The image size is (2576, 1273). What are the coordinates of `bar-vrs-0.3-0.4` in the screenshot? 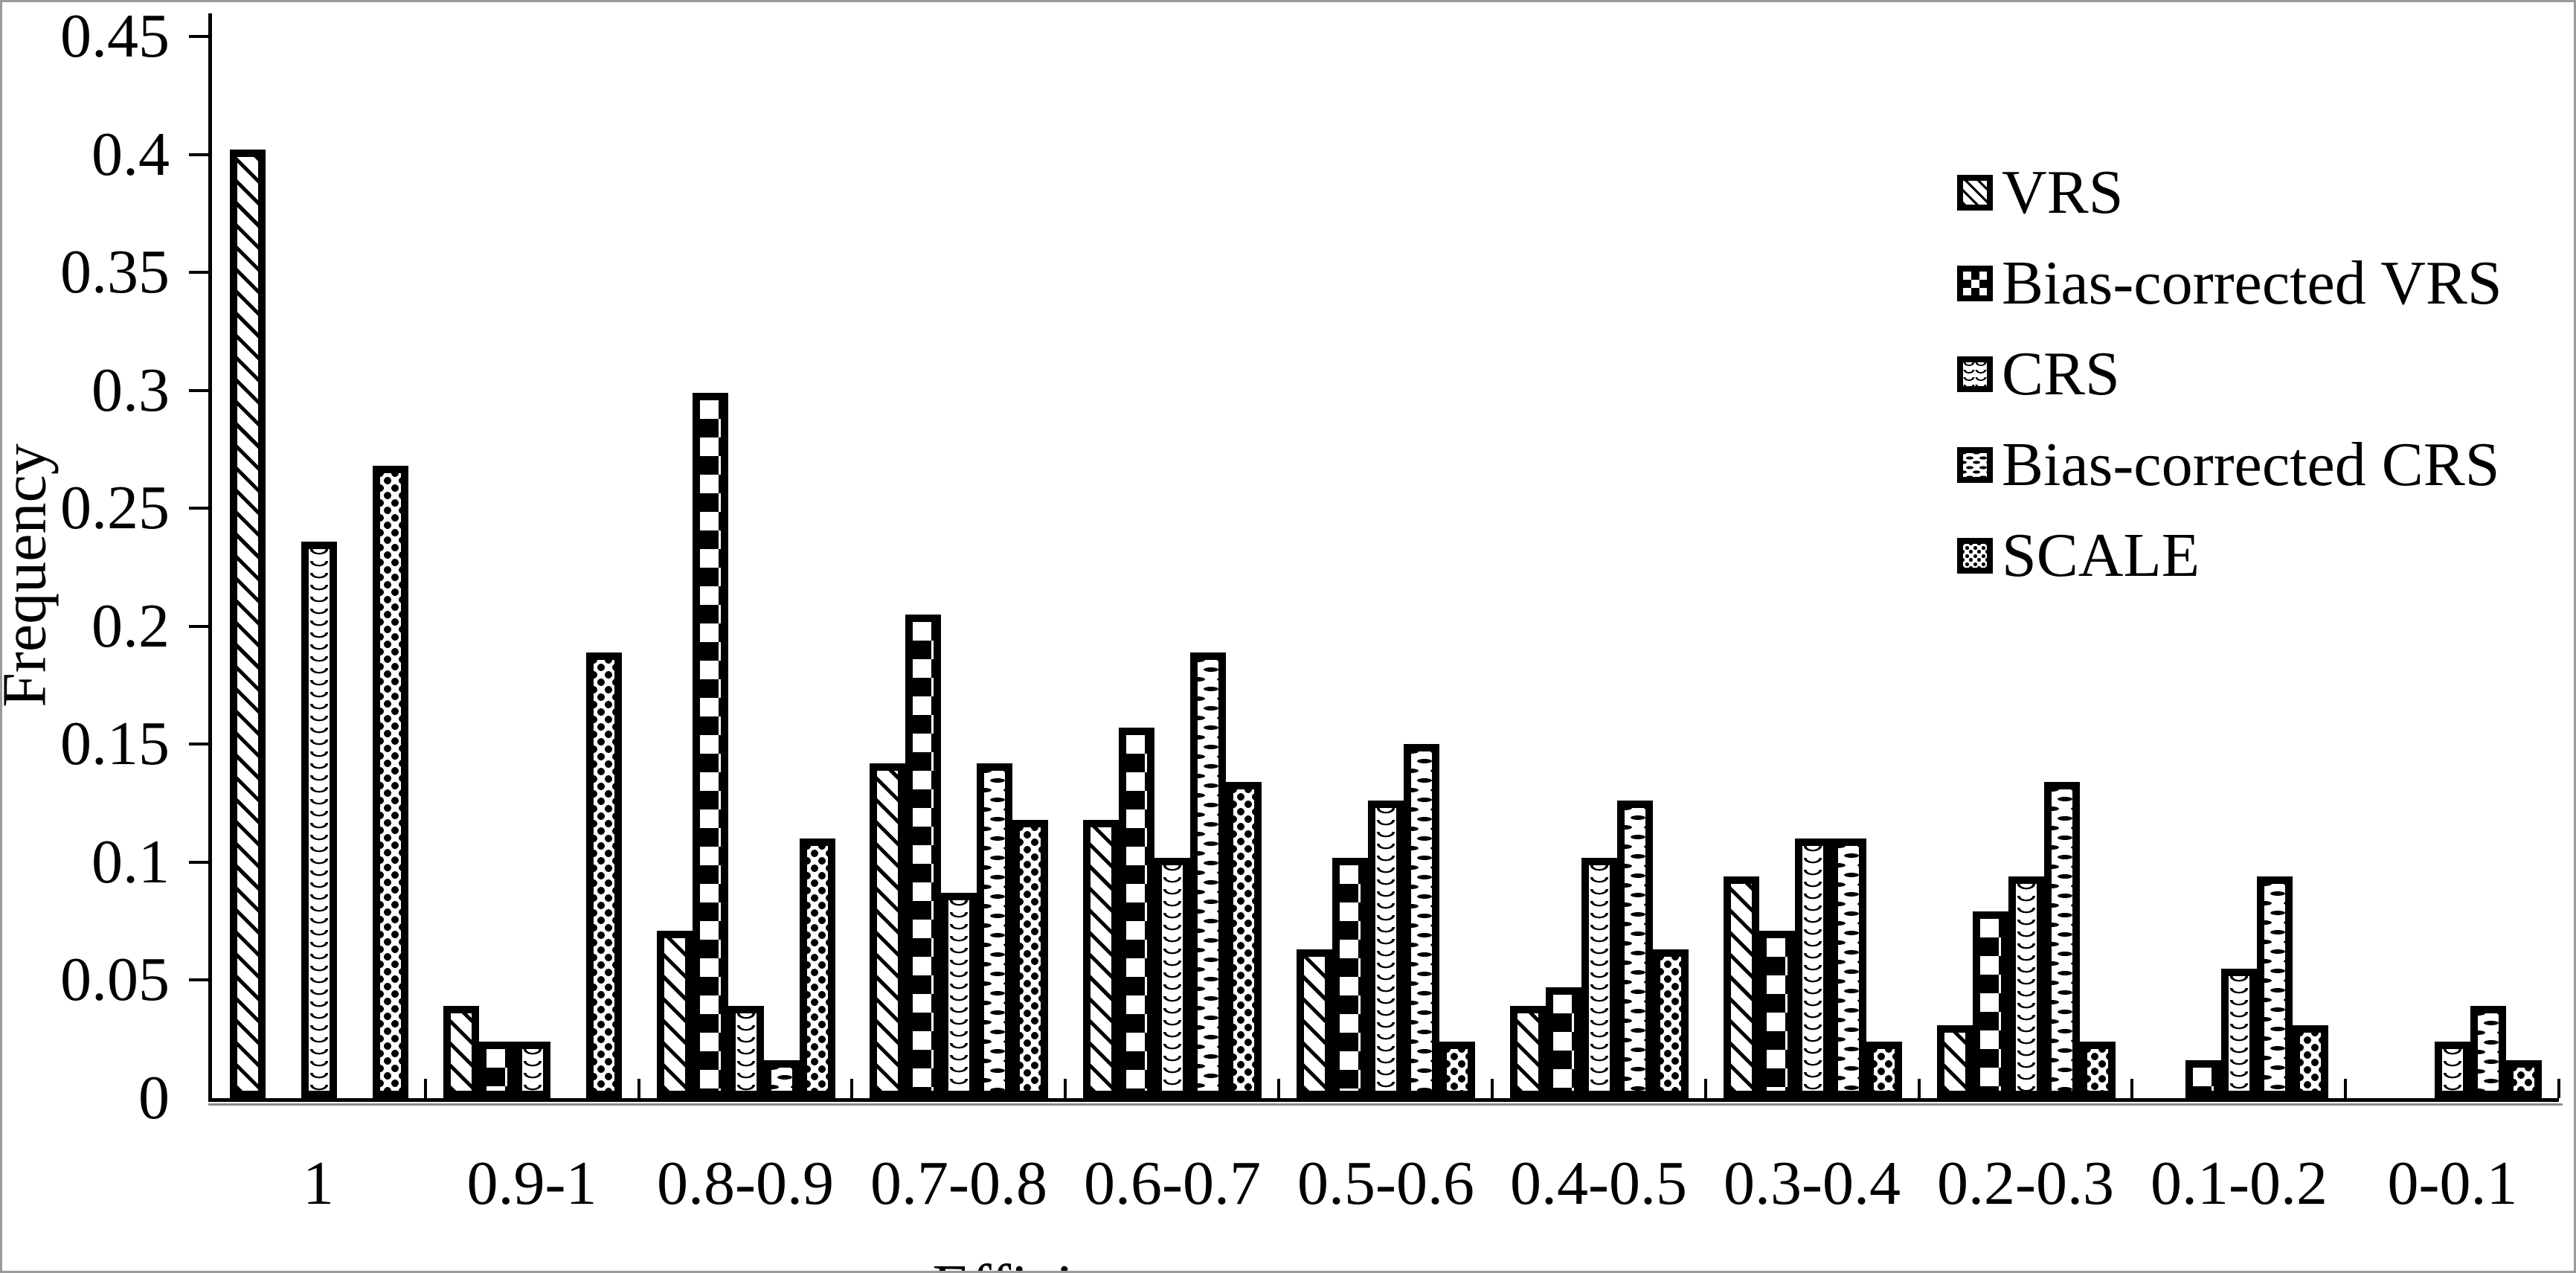 It's located at (1741, 987).